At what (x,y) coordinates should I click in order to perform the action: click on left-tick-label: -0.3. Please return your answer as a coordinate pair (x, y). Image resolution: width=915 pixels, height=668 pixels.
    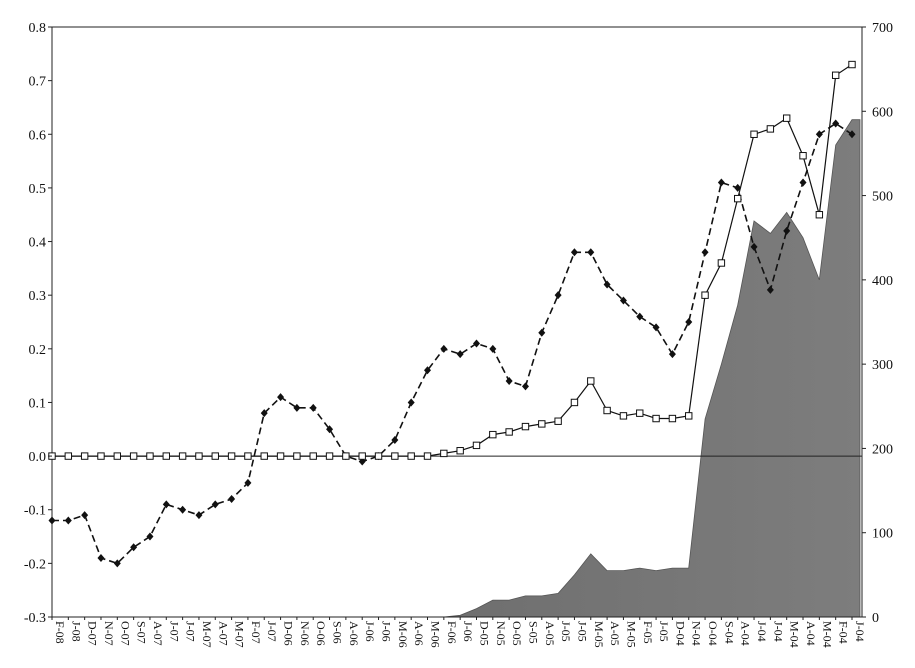
    Looking at the image, I should click on (35, 618).